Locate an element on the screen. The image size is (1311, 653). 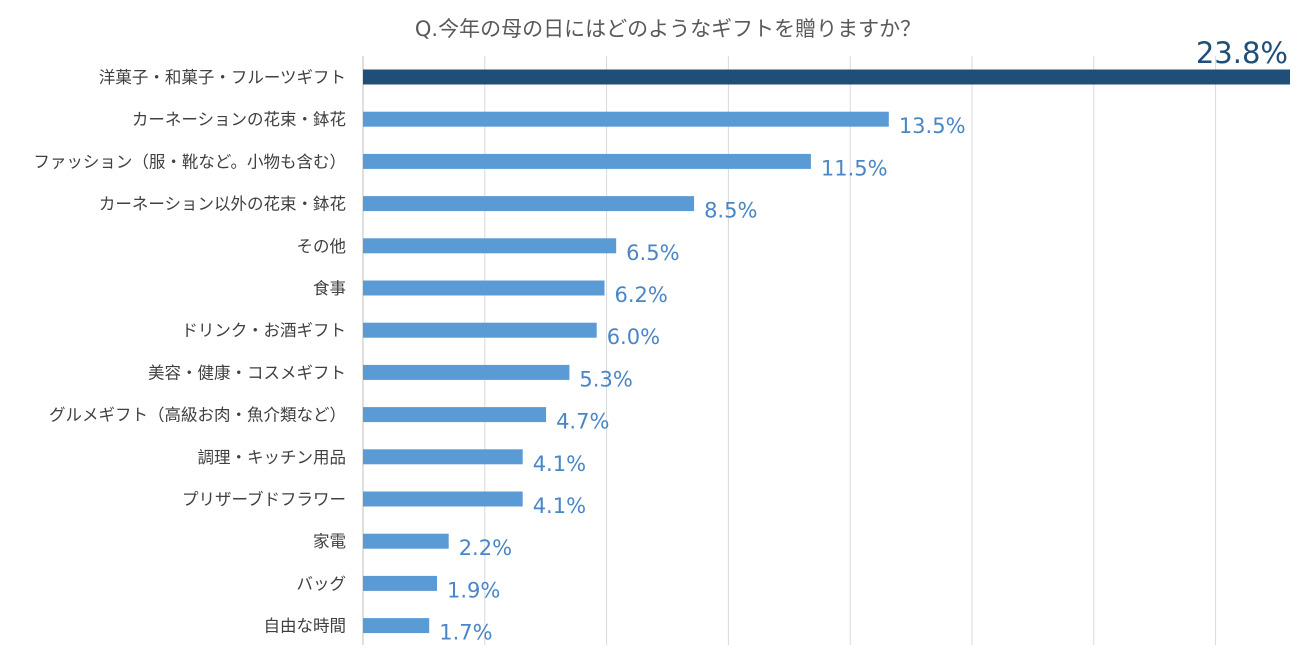
category-label: バッグ is located at coordinates (322, 583).